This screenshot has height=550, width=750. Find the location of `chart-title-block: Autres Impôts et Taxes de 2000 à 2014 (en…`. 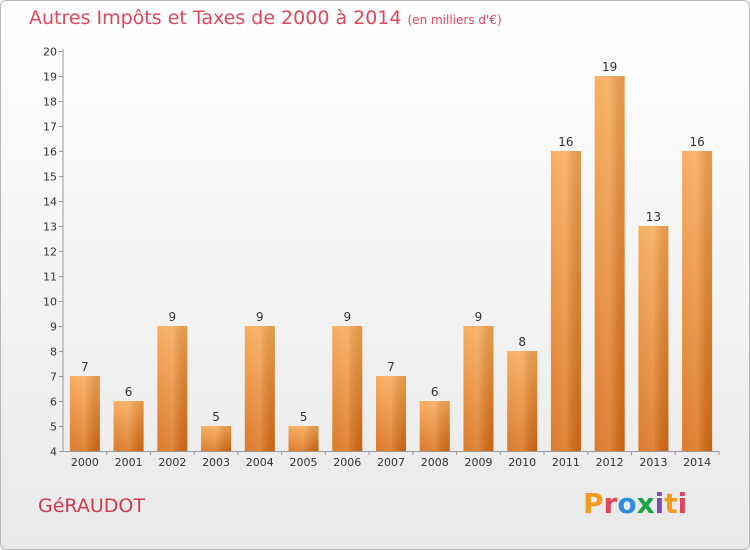

chart-title-block: Autres Impôts et Taxes de 2000 à 2014 (en… is located at coordinates (265, 18).